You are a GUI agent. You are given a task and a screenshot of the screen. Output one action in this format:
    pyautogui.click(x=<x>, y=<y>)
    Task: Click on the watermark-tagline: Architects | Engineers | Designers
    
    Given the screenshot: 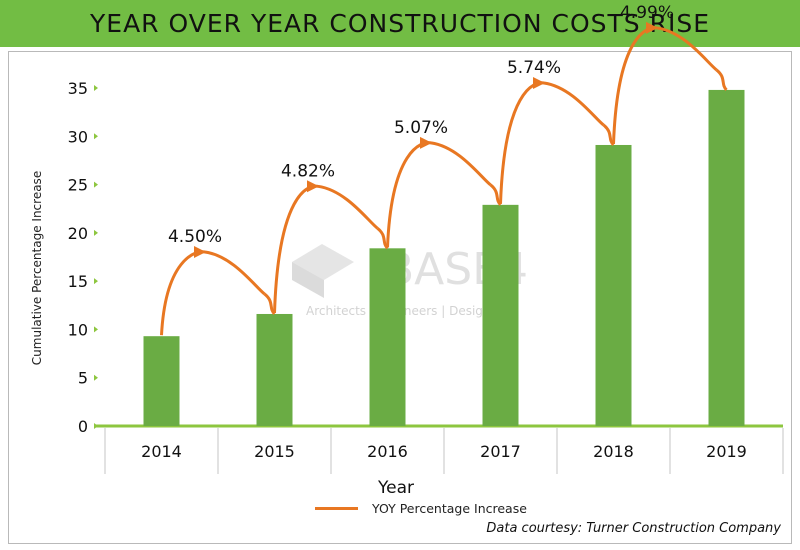 What is the action you would take?
    pyautogui.click(x=407, y=311)
    